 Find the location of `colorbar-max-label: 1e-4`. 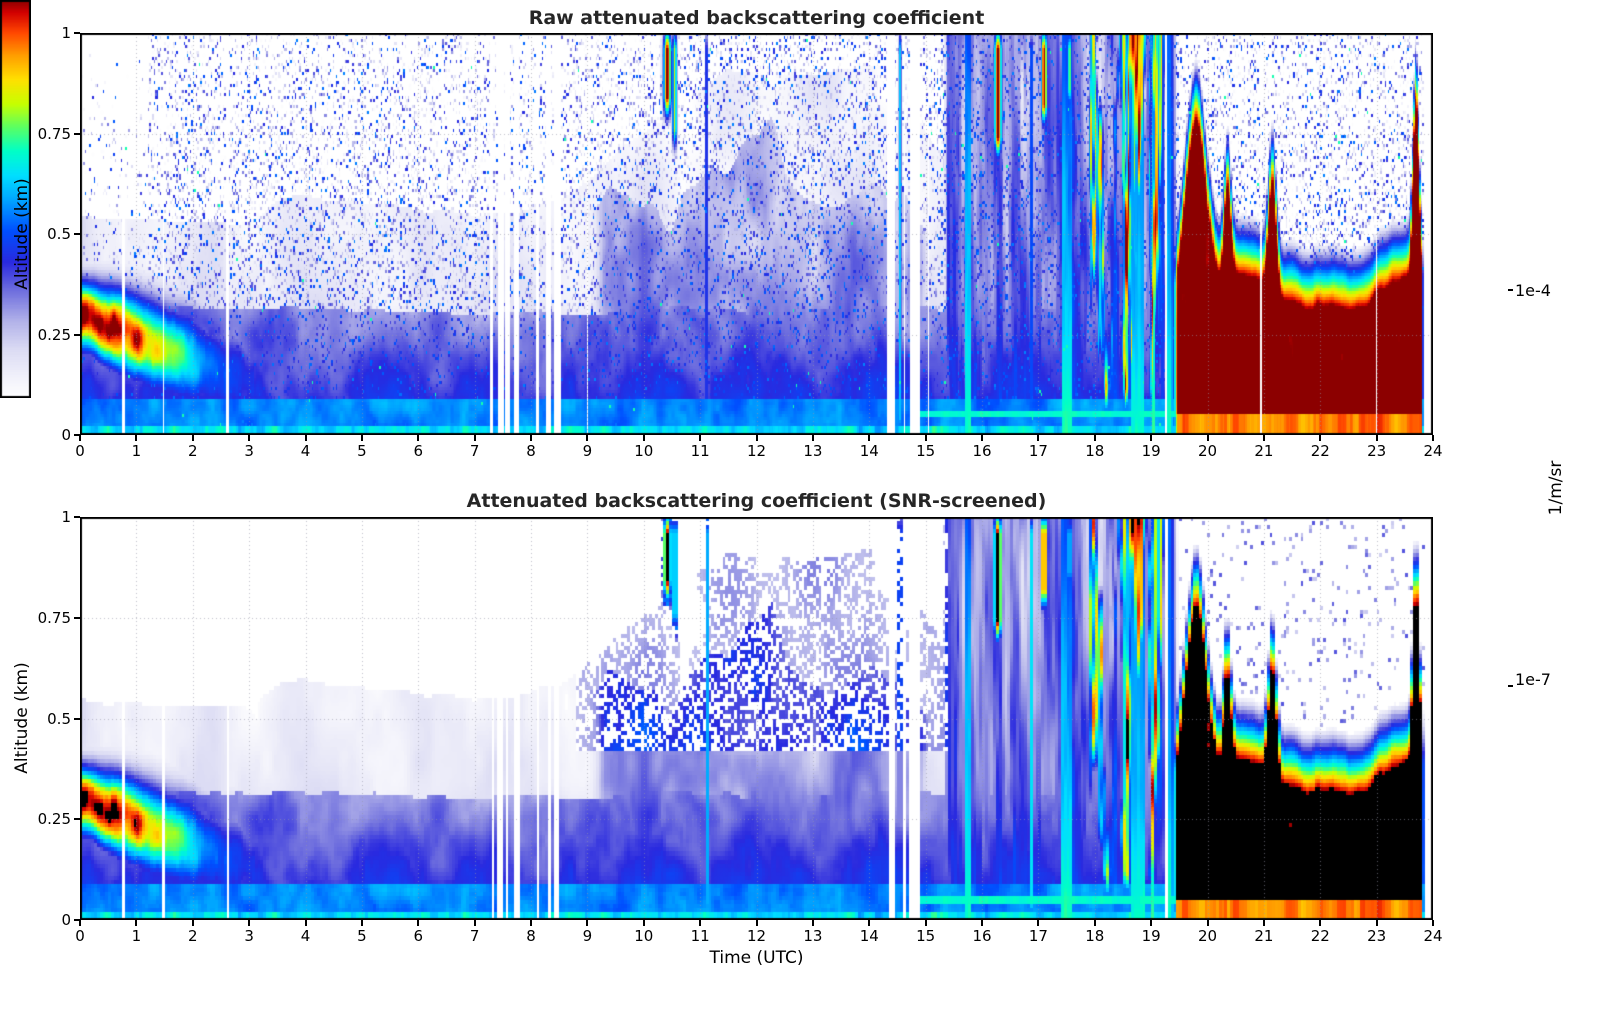

colorbar-max-label: 1e-4 is located at coordinates (1533, 290).